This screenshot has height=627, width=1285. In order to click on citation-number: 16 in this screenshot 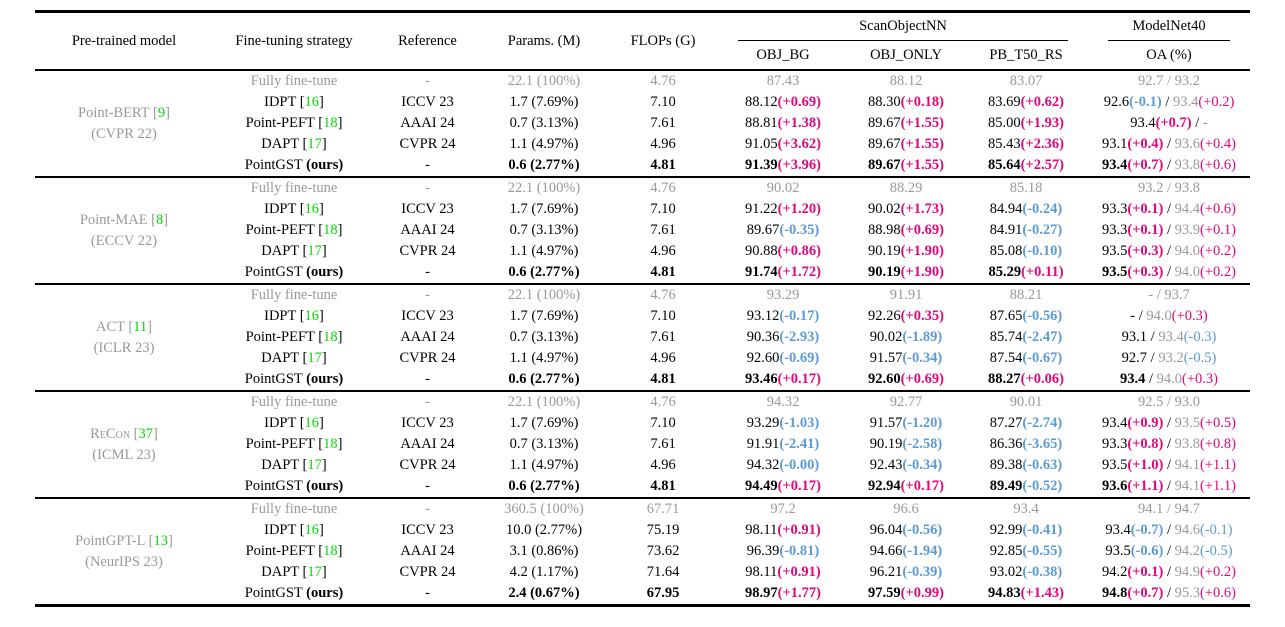, I will do `click(312, 423)`.